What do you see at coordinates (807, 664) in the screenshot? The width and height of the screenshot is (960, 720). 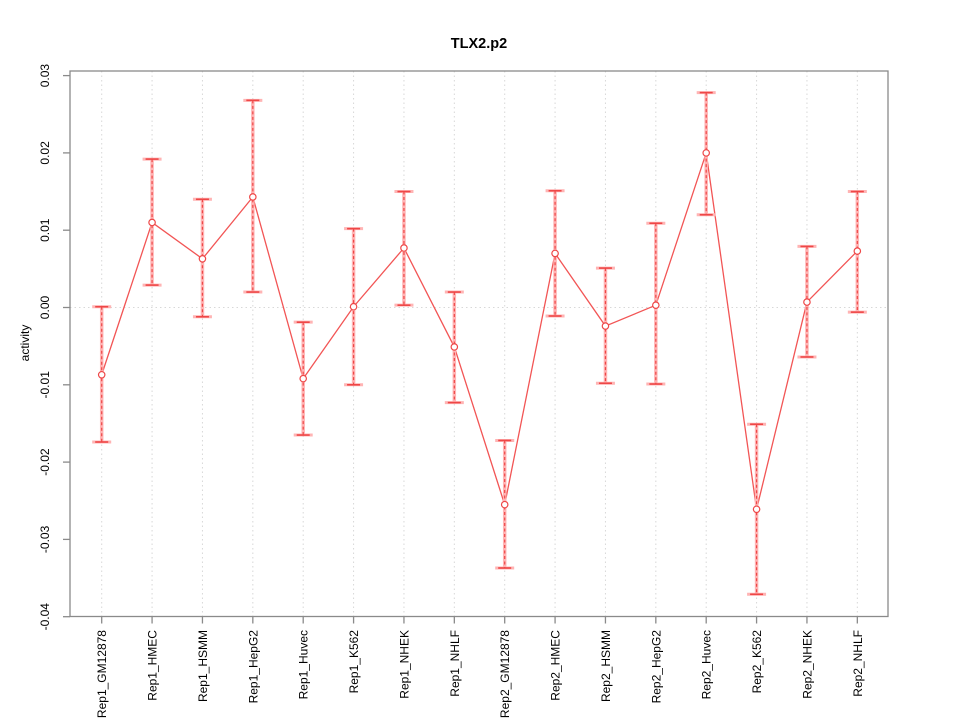 I see `x-tick-label: Rep2_NHEK` at bounding box center [807, 664].